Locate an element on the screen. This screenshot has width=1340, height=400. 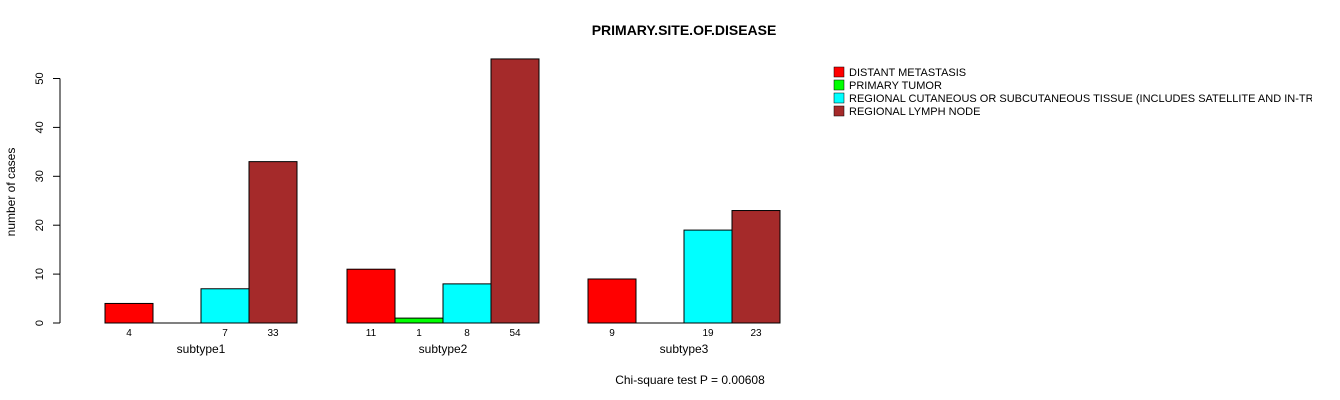
bar-count-label: 23 is located at coordinates (756, 333).